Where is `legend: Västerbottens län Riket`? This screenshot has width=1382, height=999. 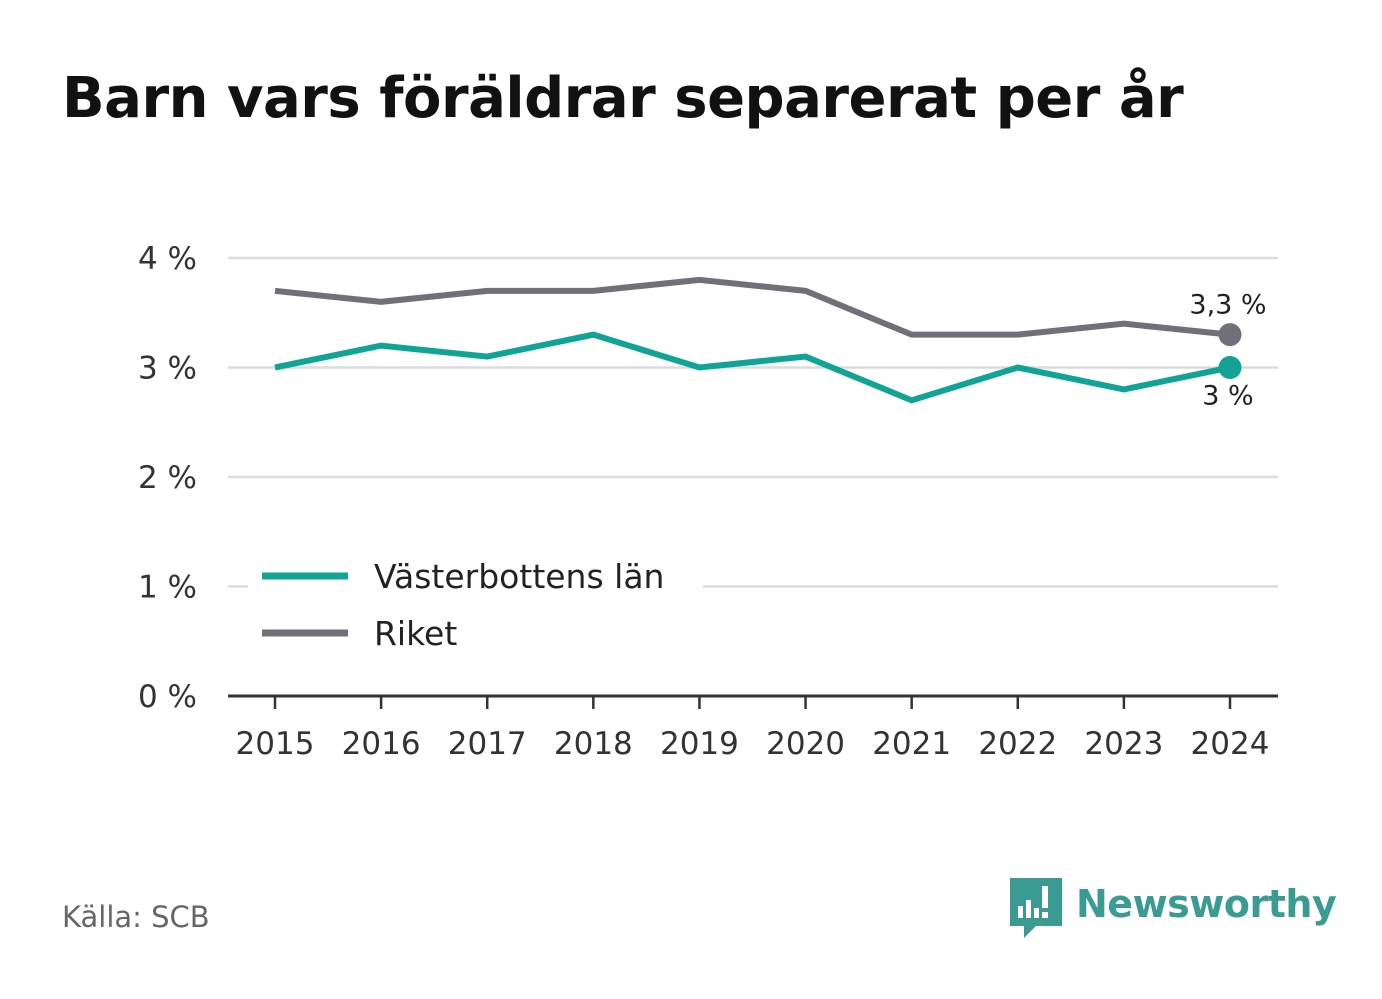 legend: Västerbottens län Riket is located at coordinates (475, 608).